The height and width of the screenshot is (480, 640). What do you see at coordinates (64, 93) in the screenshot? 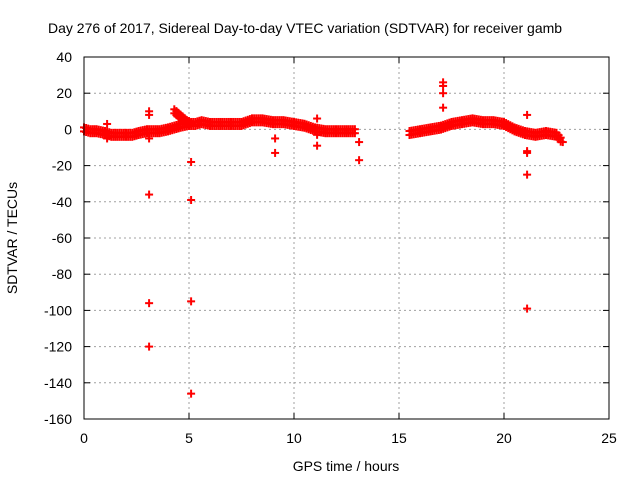
I see `y-tick-label: 20` at bounding box center [64, 93].